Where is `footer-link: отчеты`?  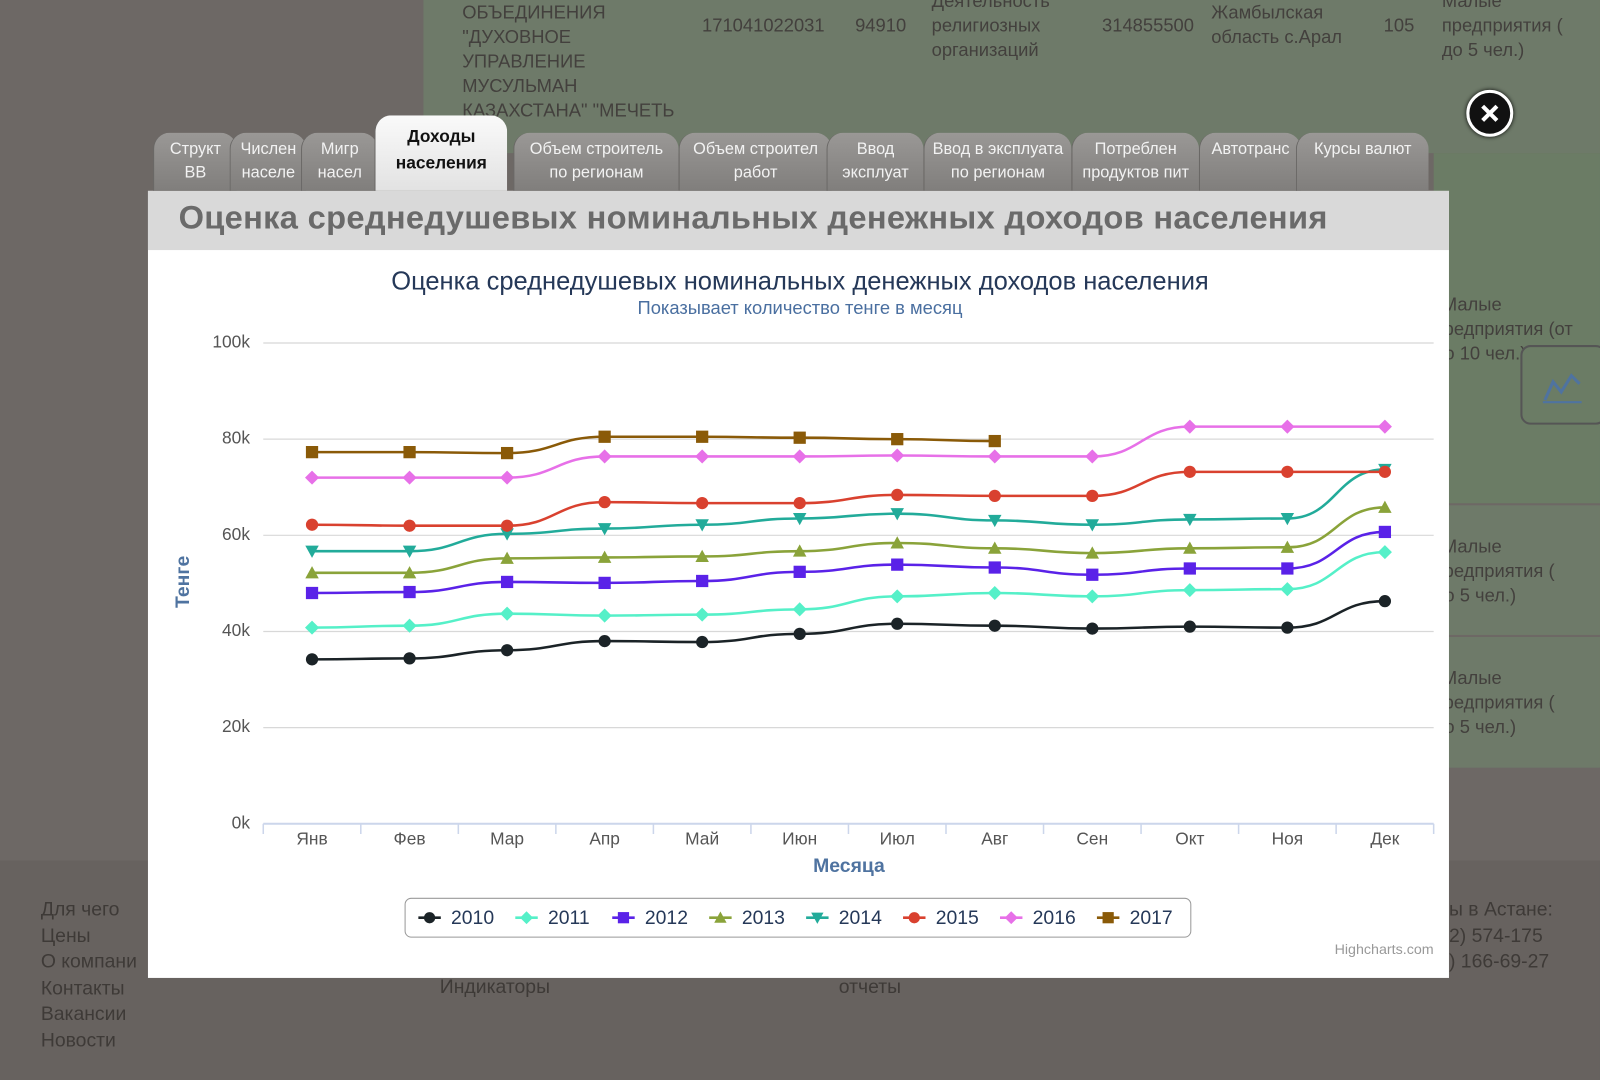
footer-link: отчеты is located at coordinates (870, 987).